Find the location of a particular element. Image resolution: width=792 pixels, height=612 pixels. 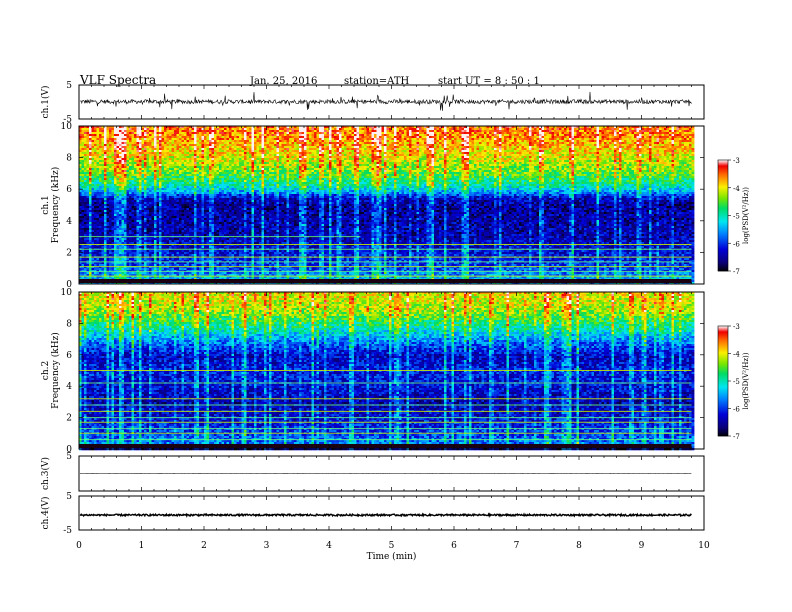

x-axis-label: Time (min) is located at coordinates (392, 556).